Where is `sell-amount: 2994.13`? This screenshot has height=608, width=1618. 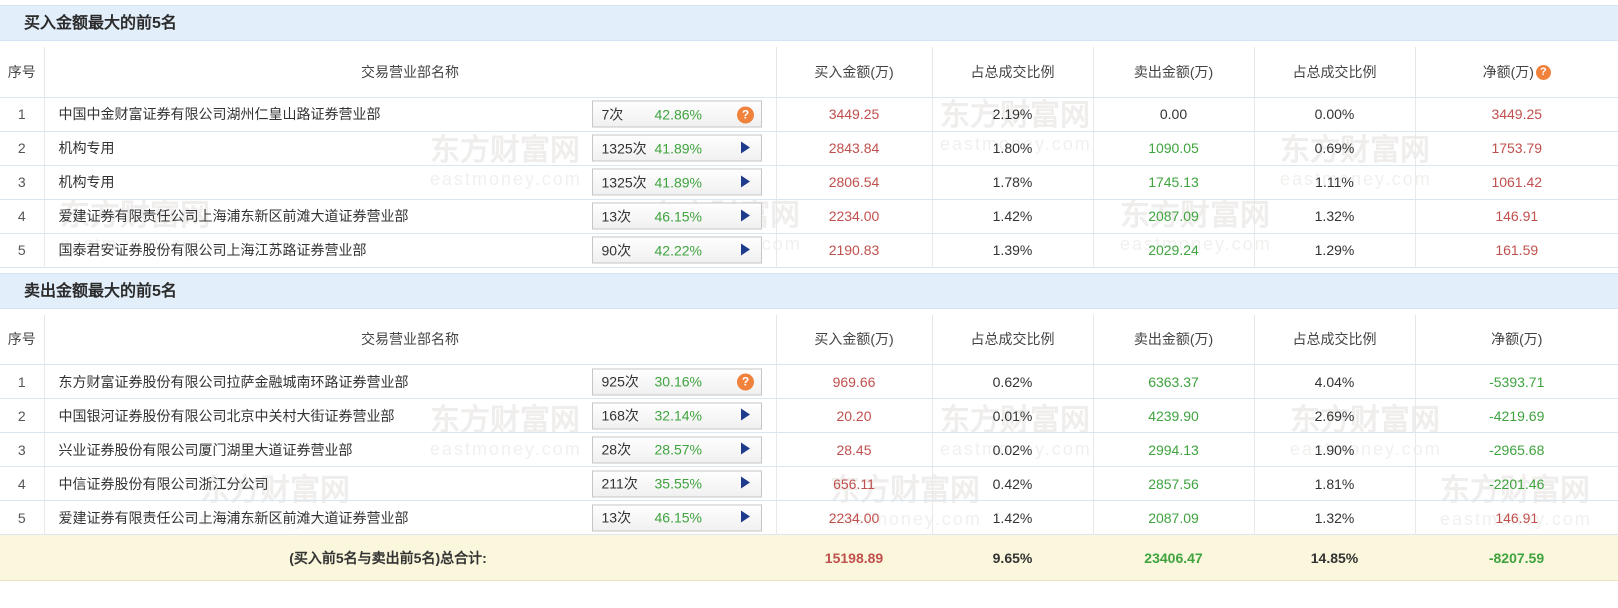 sell-amount: 2994.13 is located at coordinates (1173, 449).